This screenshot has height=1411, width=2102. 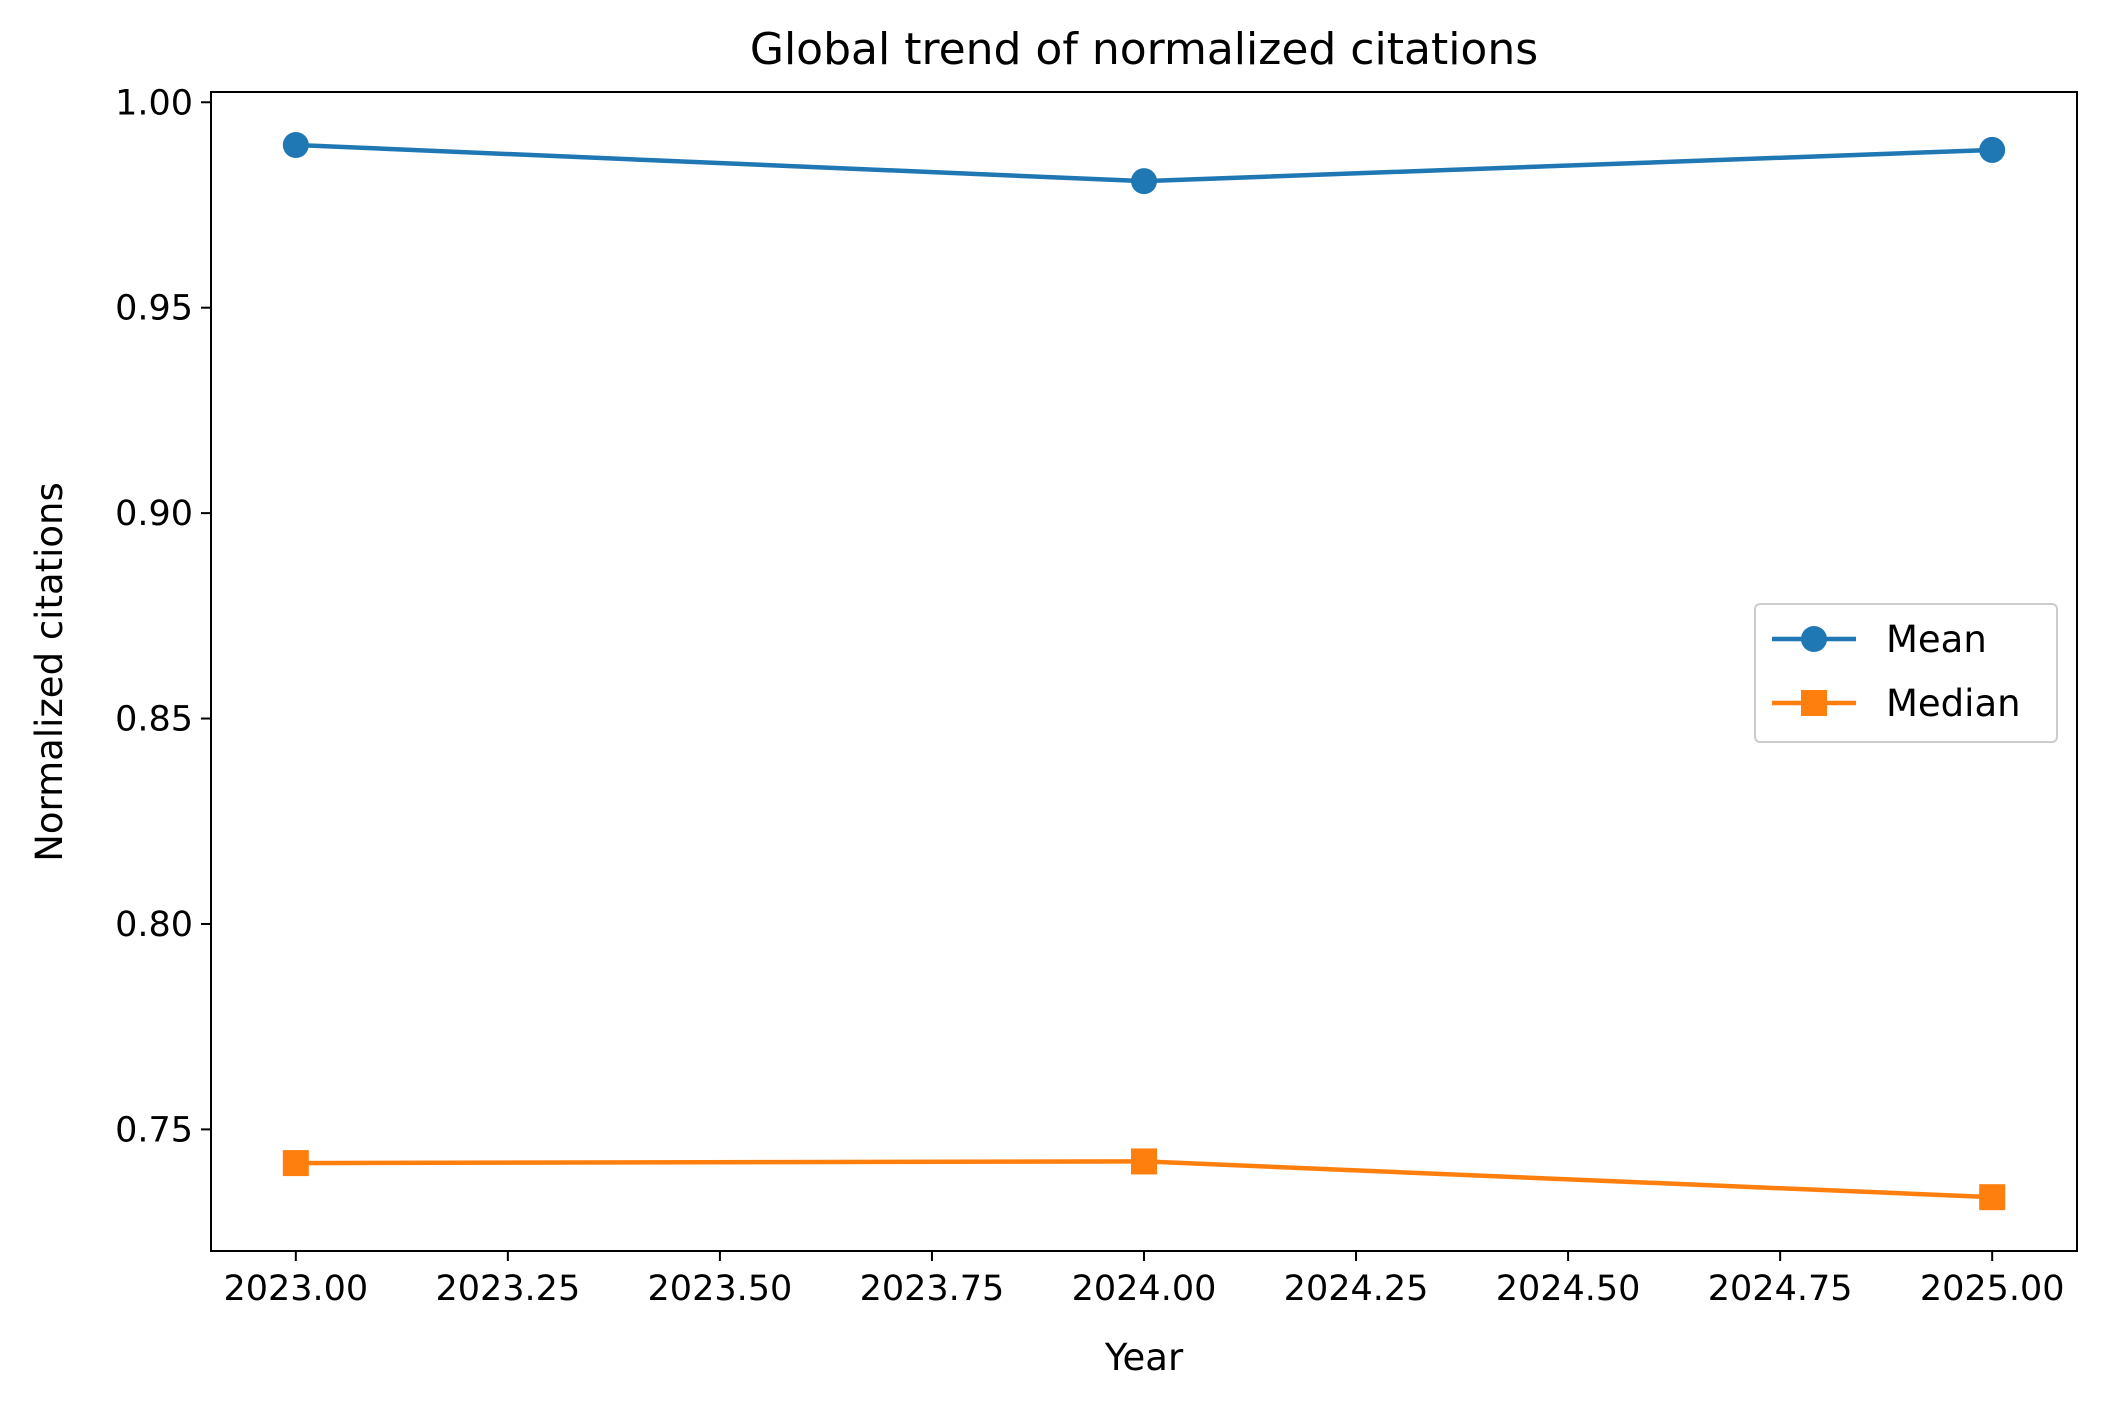 What do you see at coordinates (1144, 1179) in the screenshot?
I see `series-median` at bounding box center [1144, 1179].